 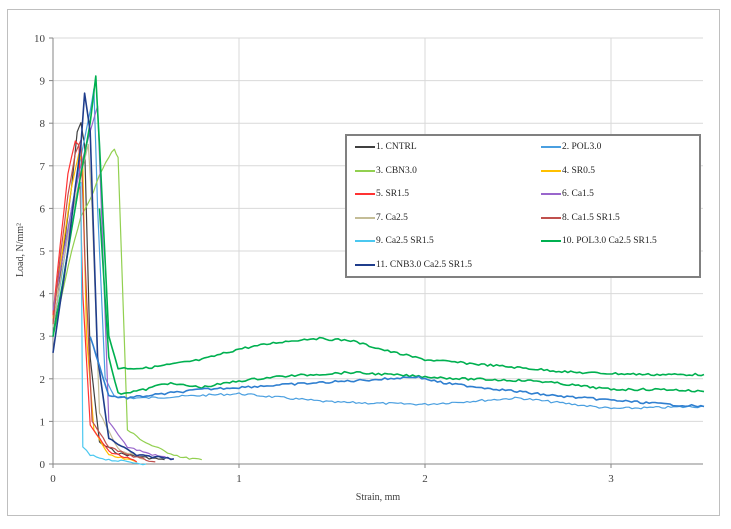 I want to click on legend-label: 7. Ca2.5, so click(x=392, y=217).